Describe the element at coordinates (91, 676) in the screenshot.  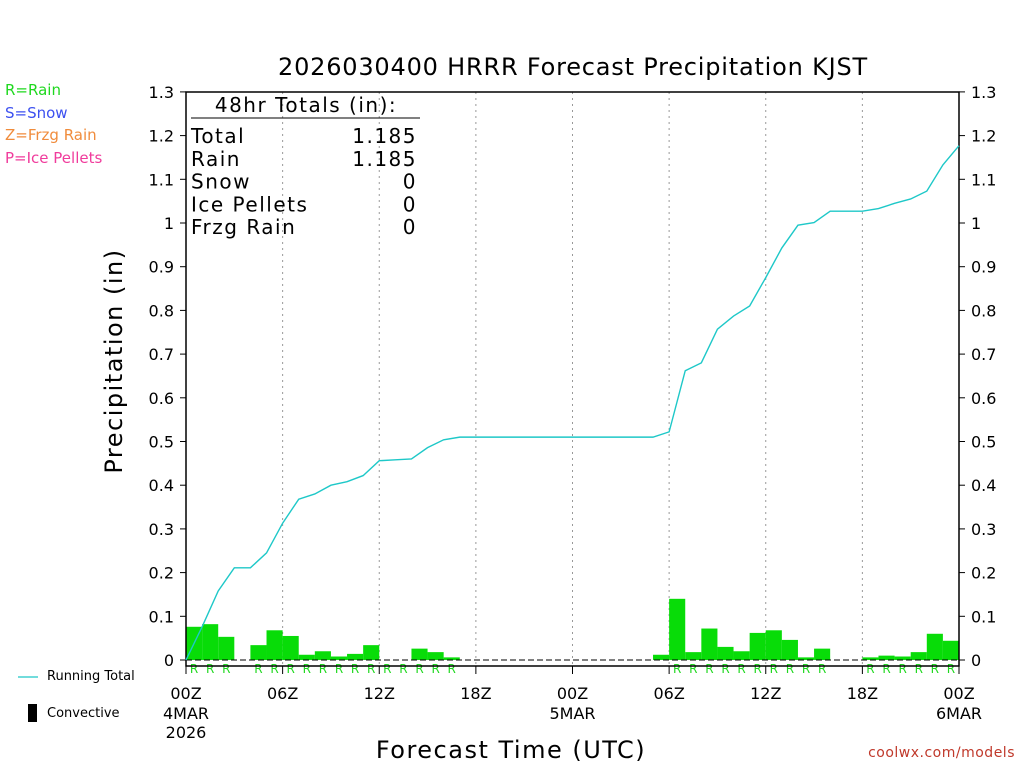
I see `running-total-legend-label: Running Total` at that location.